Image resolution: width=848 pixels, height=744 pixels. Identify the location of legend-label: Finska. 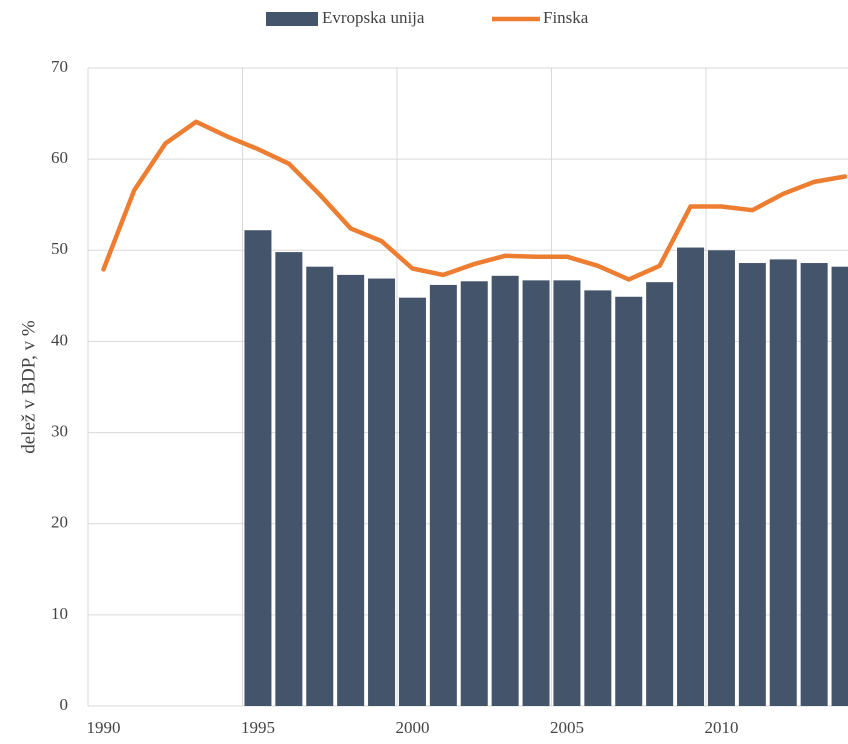
(566, 17).